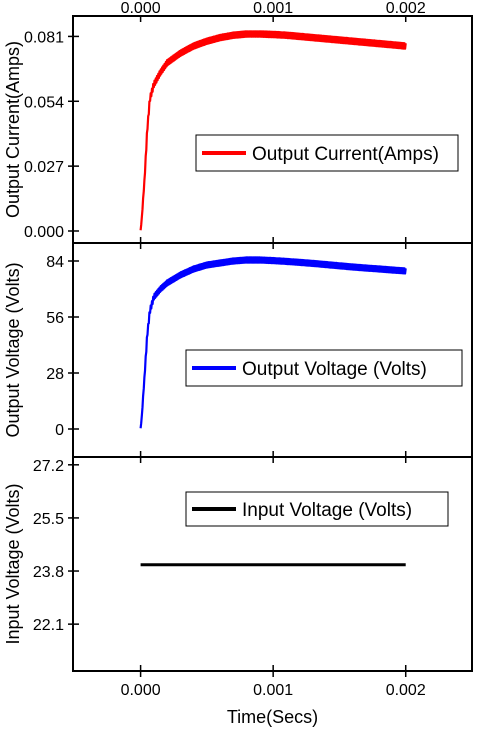 The height and width of the screenshot is (731, 498). Describe the element at coordinates (273, 690) in the screenshot. I see `x-tick-label: 0.001` at that location.